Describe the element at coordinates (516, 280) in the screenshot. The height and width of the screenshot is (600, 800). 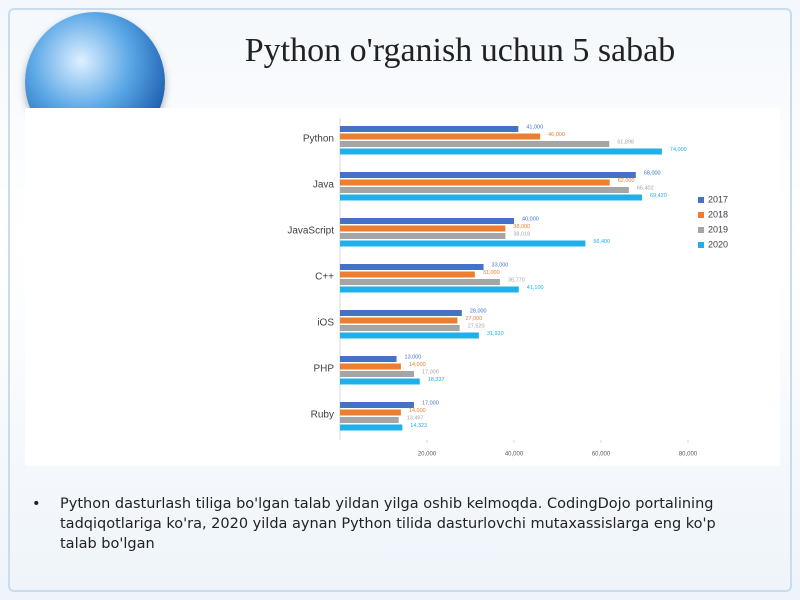
I see `value-label: 36,770` at that location.